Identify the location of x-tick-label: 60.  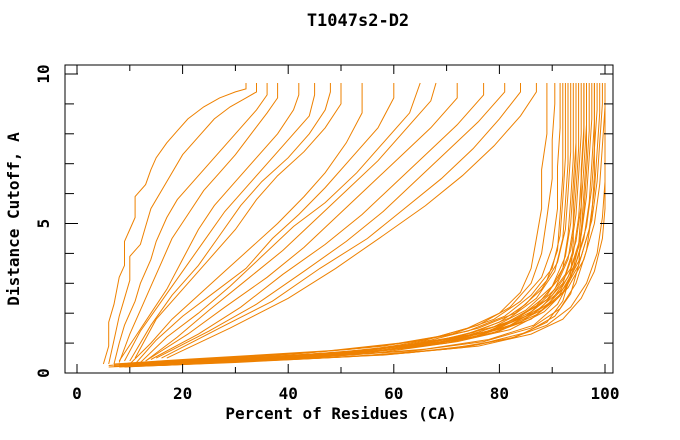
(393, 393).